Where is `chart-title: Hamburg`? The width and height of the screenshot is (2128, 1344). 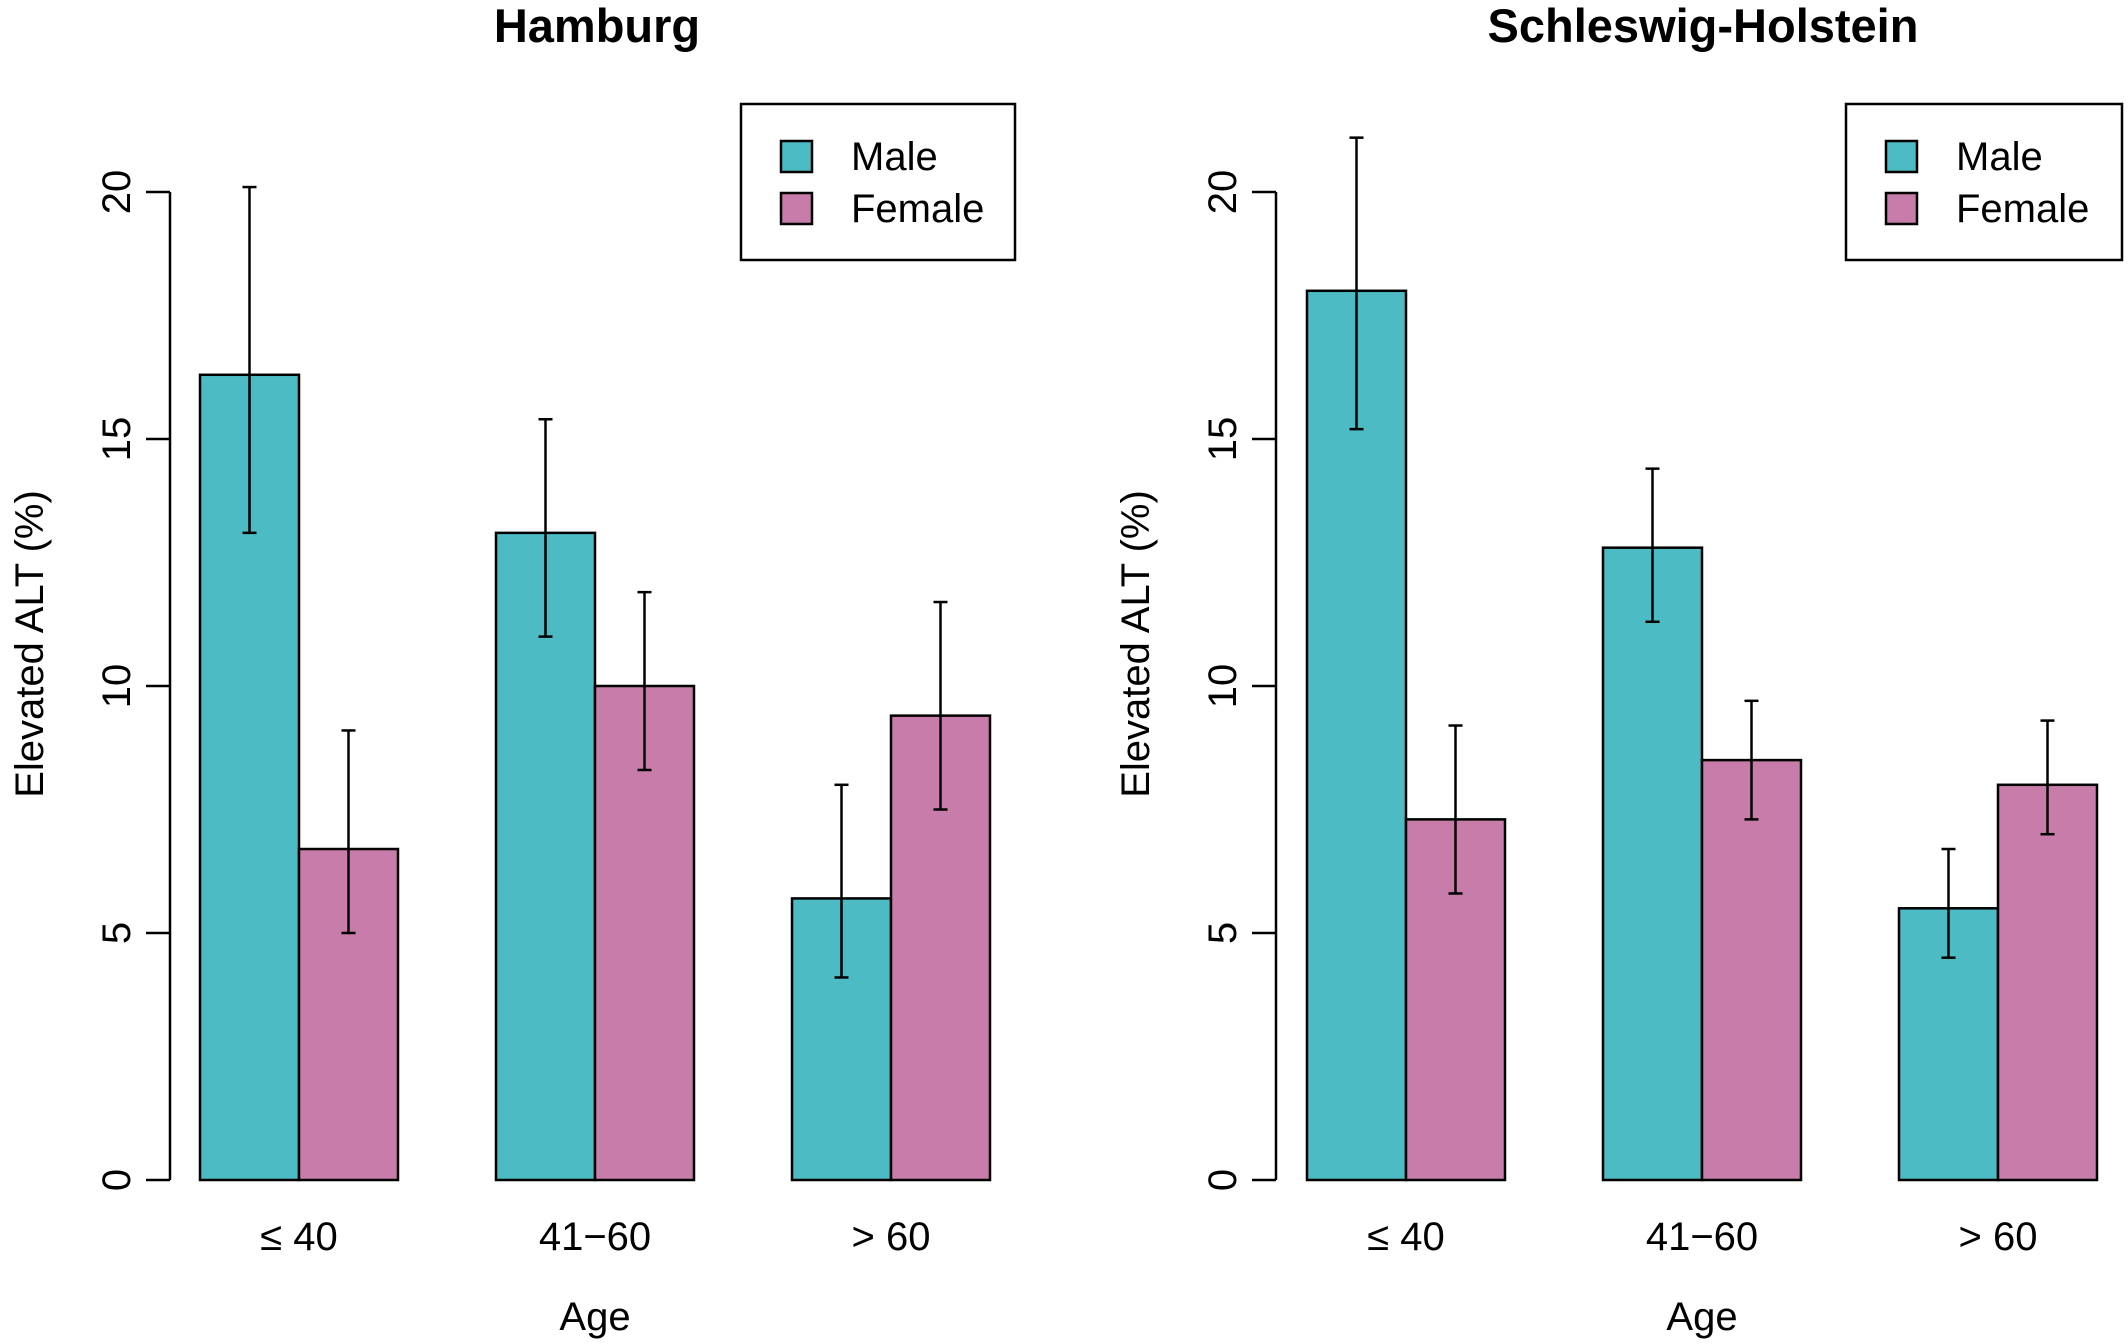 chart-title: Hamburg is located at coordinates (597, 26).